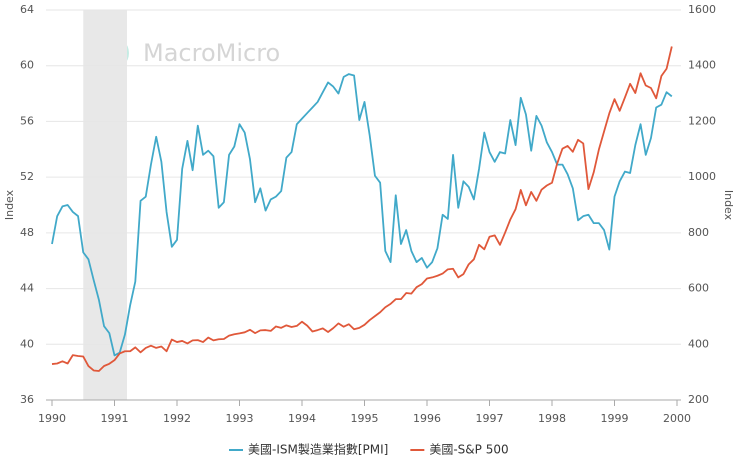  I want to click on x-tick-label: 1990, so click(52, 418).